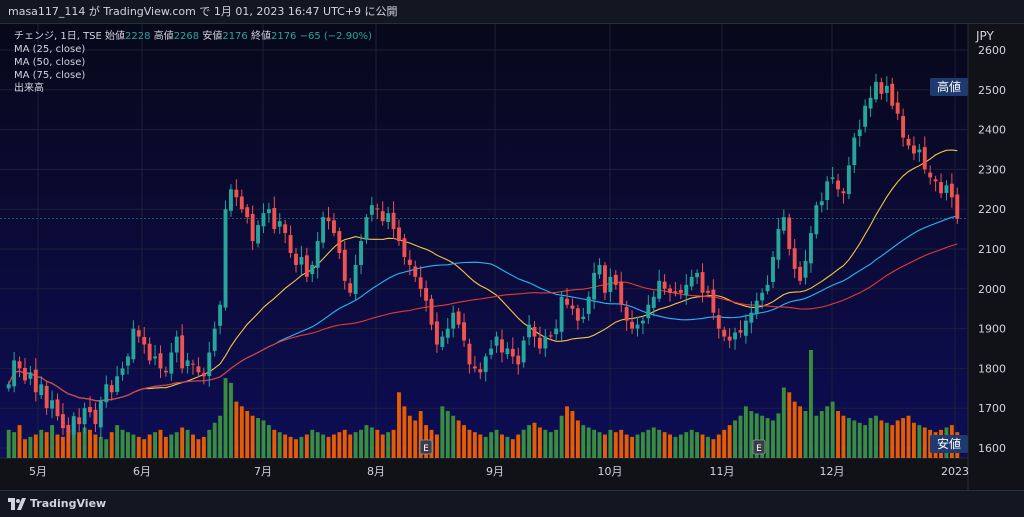 This screenshot has height=517, width=1024. What do you see at coordinates (759, 449) in the screenshot?
I see `earnings-marker-text: E` at bounding box center [759, 449].